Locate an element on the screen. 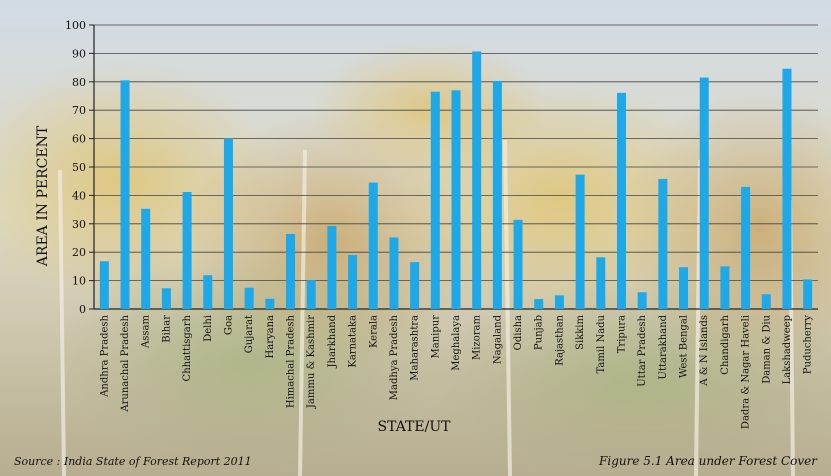 The image size is (831, 476). x-tick-label: Andhra Pradesh is located at coordinates (104, 355).